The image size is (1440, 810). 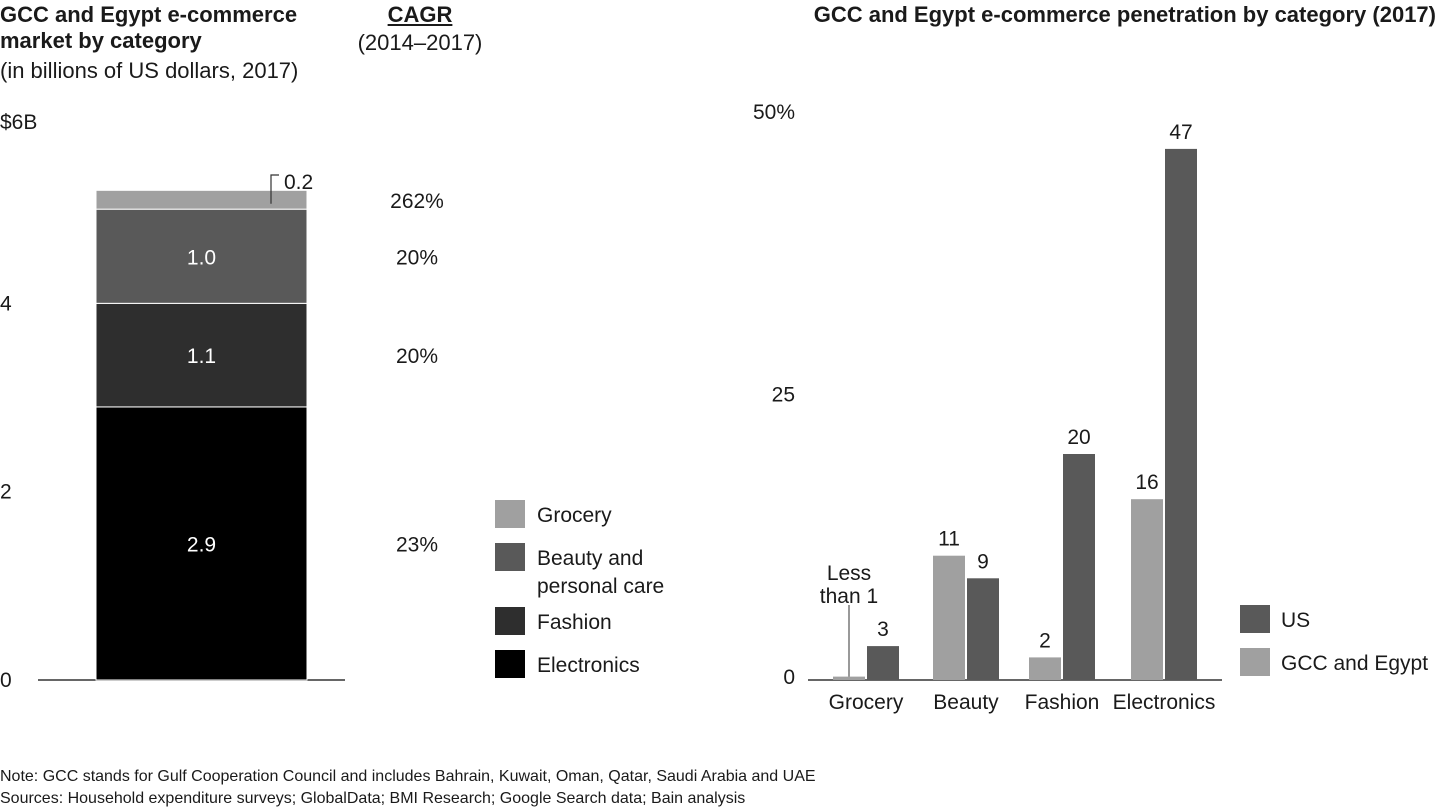 I want to click on legend-label: Fashion, so click(x=574, y=622).